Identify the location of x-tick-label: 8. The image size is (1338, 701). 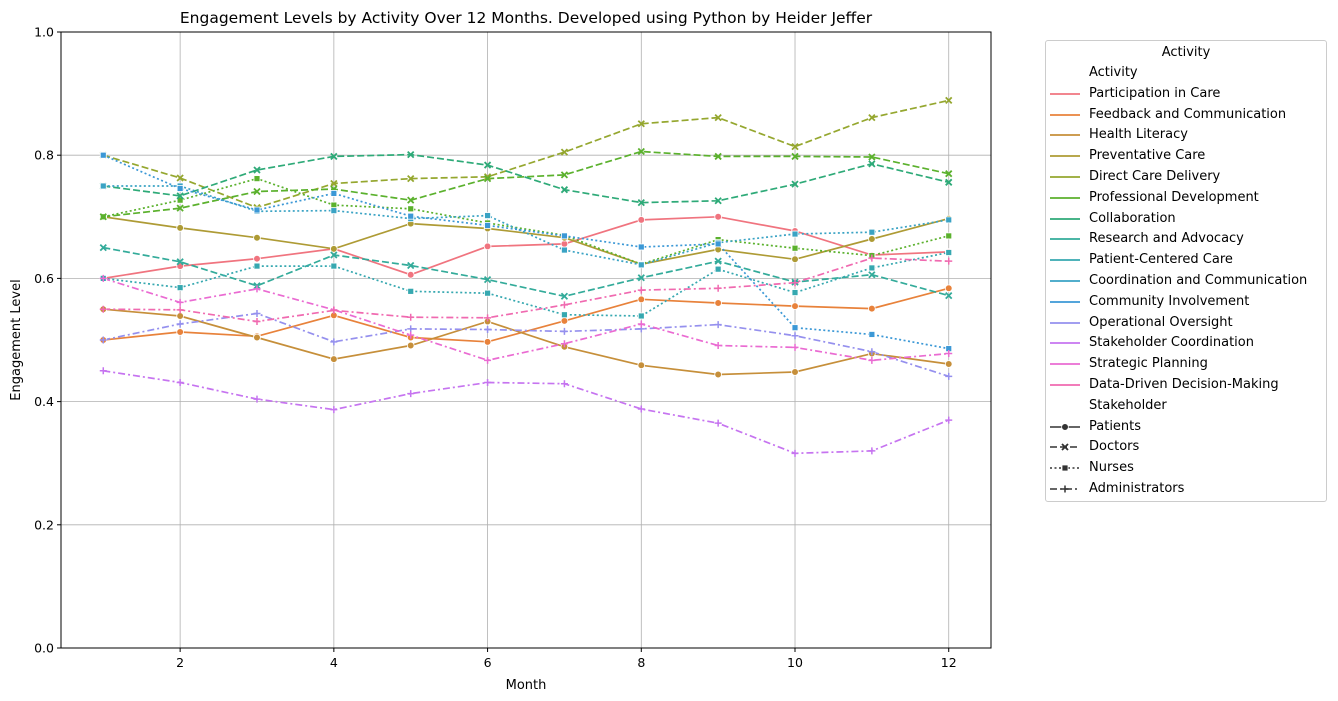
(641, 662).